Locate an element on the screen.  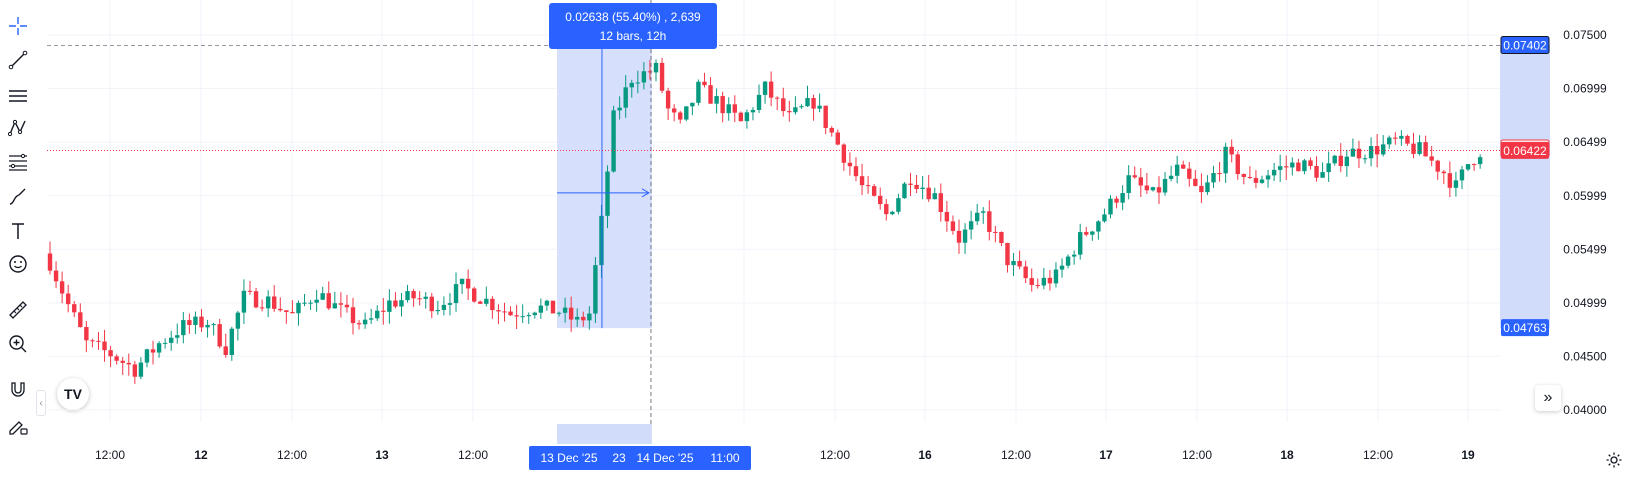
trend-line-tool-button is located at coordinates (18, 60).